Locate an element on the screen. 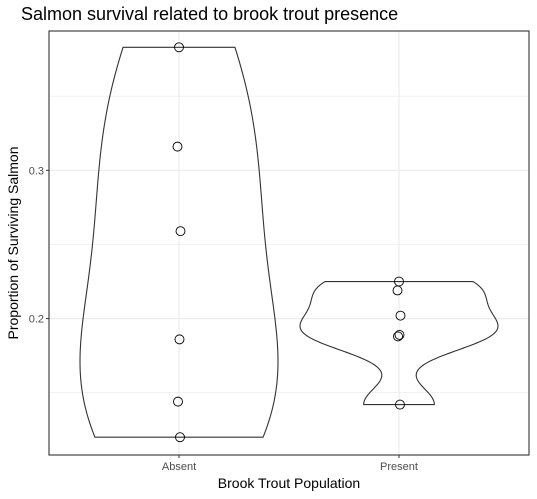 The width and height of the screenshot is (537, 499). y-axis-title: Proportion of Surviving Salmon is located at coordinates (13, 243).